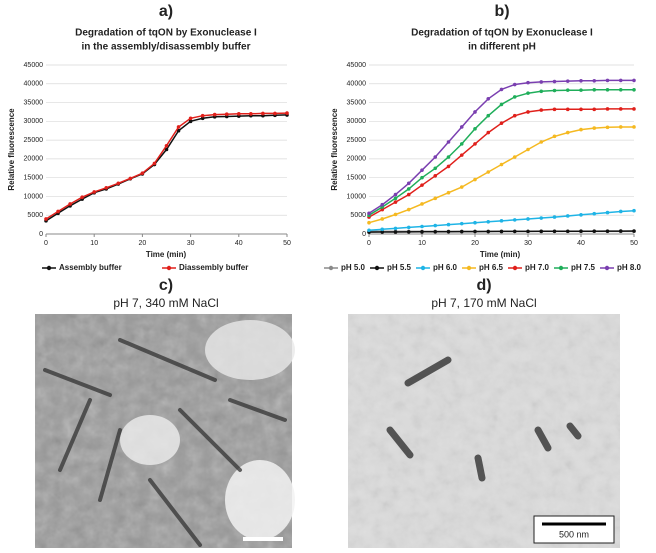 The height and width of the screenshot is (553, 656). What do you see at coordinates (357, 102) in the screenshot?
I see `y-tick-label: 35000` at bounding box center [357, 102].